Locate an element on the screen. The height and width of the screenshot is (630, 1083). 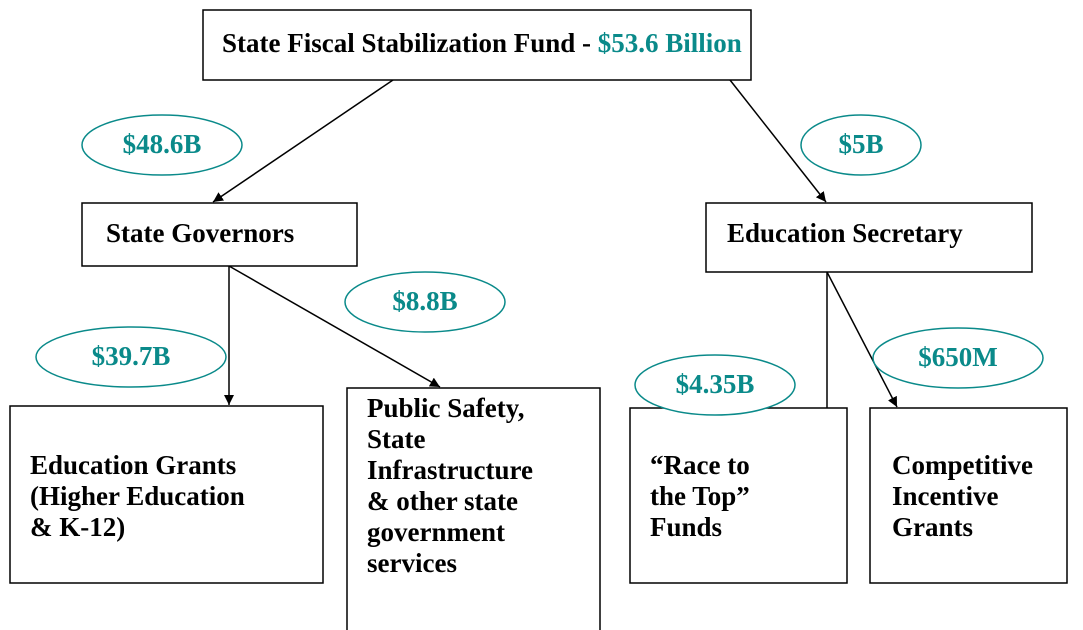
node-label: services is located at coordinates (412, 563).